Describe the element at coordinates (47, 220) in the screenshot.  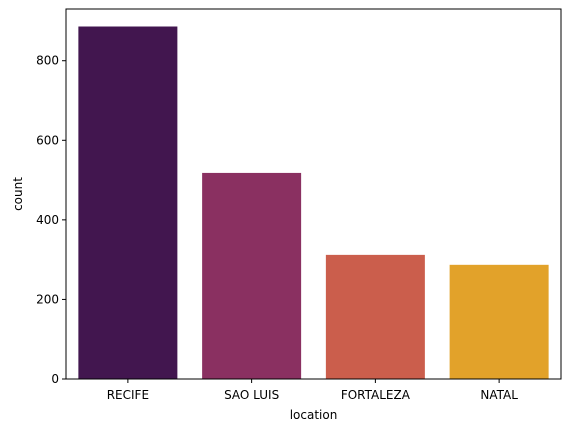
I see `y-tick-label: 400` at that location.